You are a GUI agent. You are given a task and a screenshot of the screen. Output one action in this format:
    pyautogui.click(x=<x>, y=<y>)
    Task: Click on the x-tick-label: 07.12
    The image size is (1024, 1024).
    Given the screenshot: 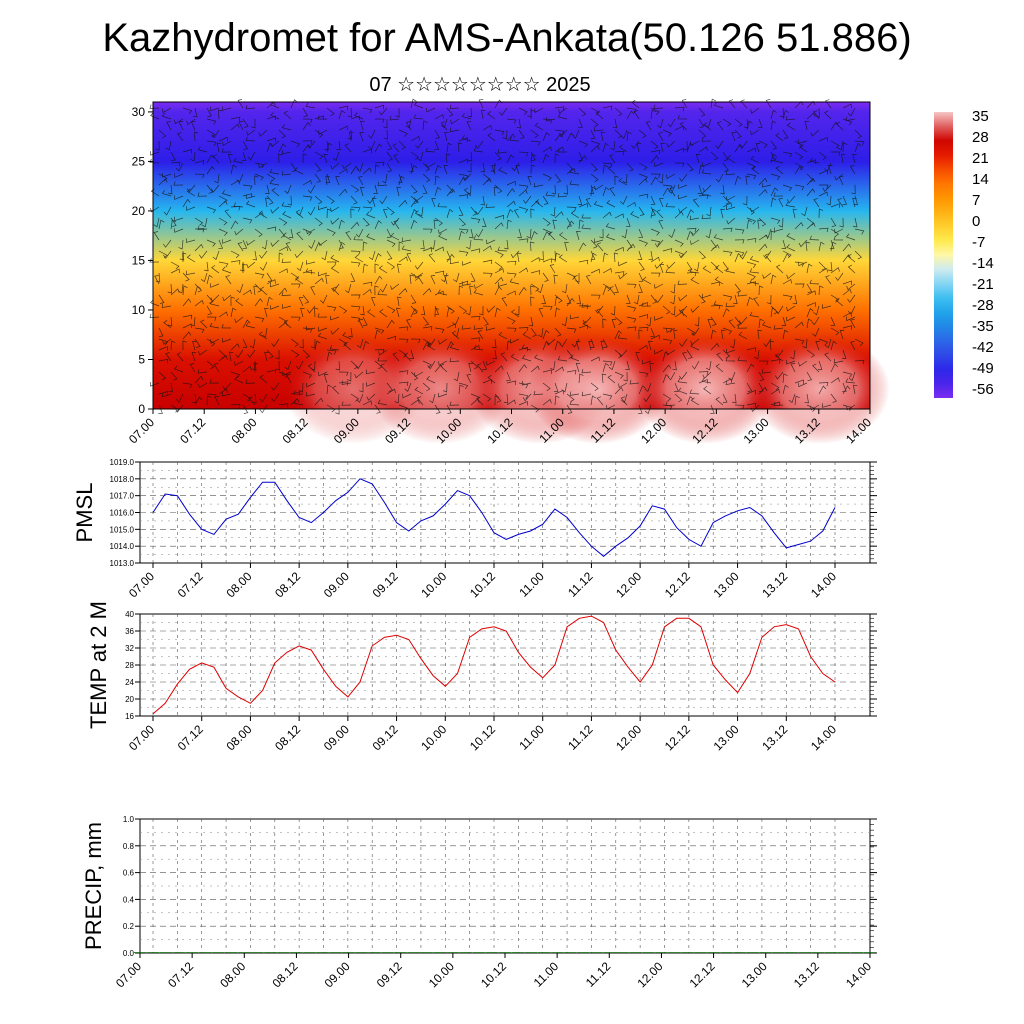 What is the action you would take?
    pyautogui.click(x=190, y=584)
    